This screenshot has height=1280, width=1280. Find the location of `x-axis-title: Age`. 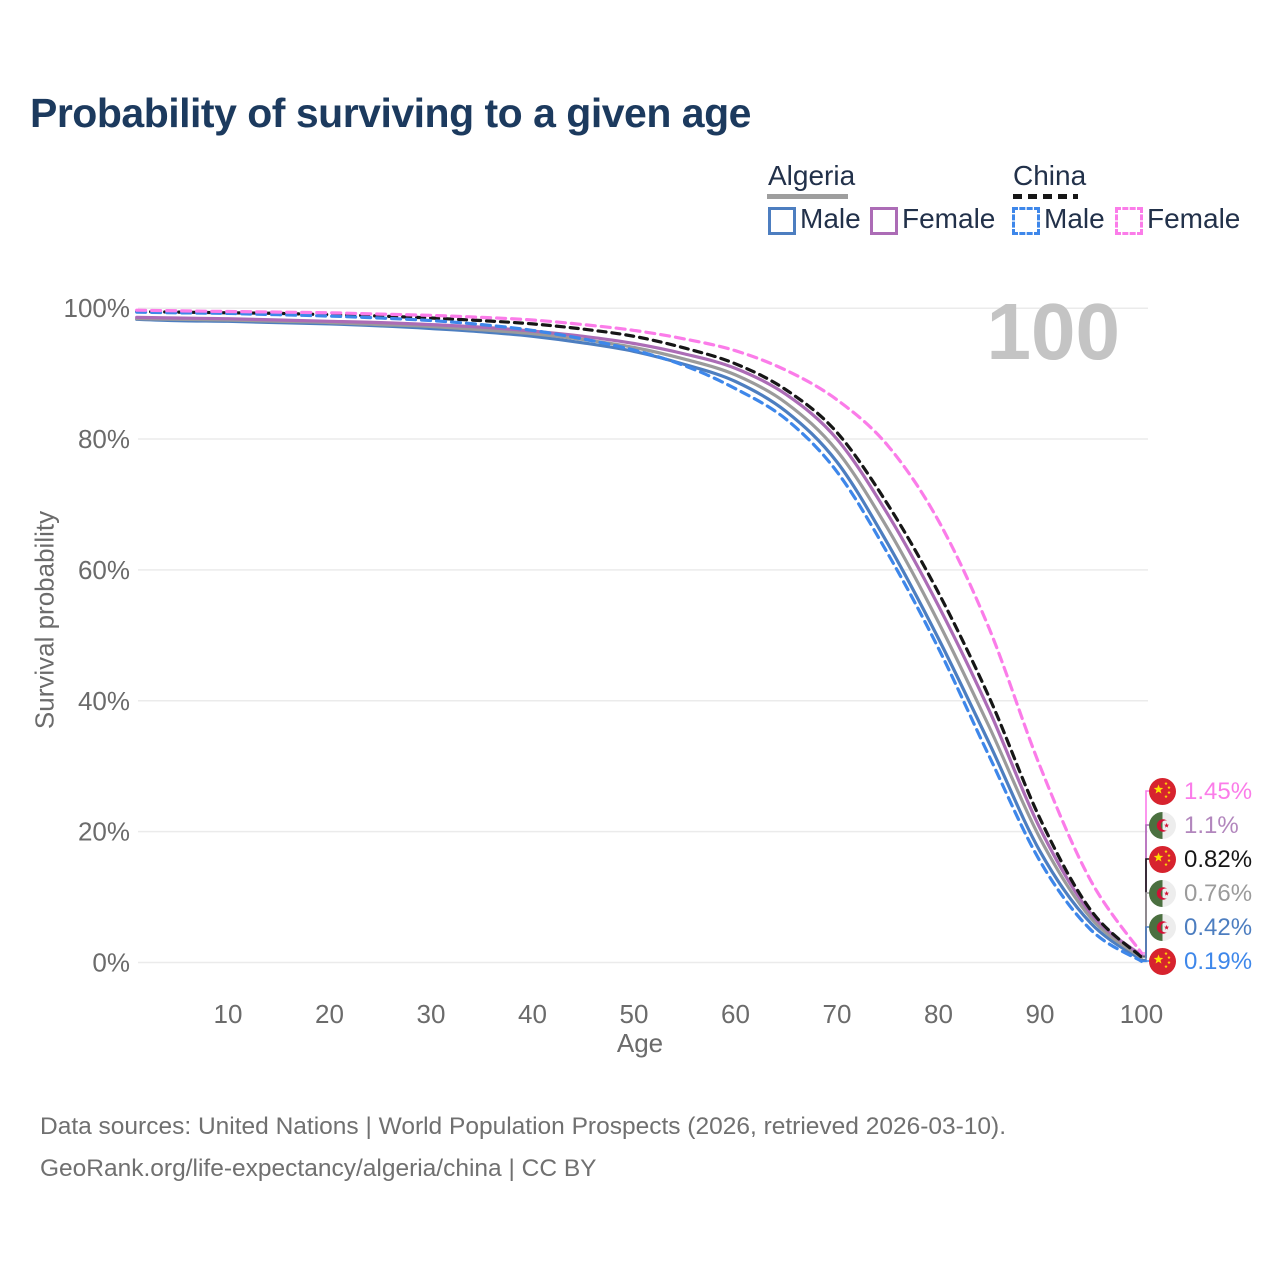

x-axis-title: Age is located at coordinates (640, 1043).